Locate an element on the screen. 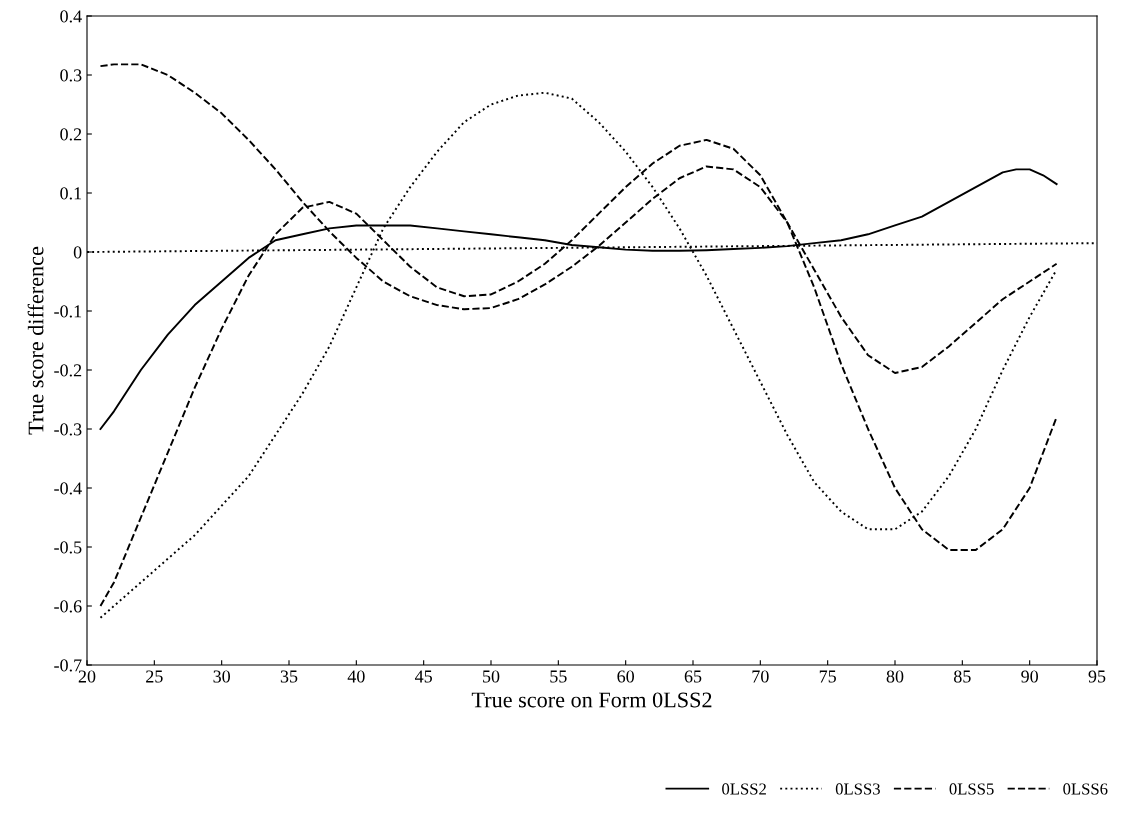 The image size is (1123, 813). x-tick-label: 85 is located at coordinates (962, 676).